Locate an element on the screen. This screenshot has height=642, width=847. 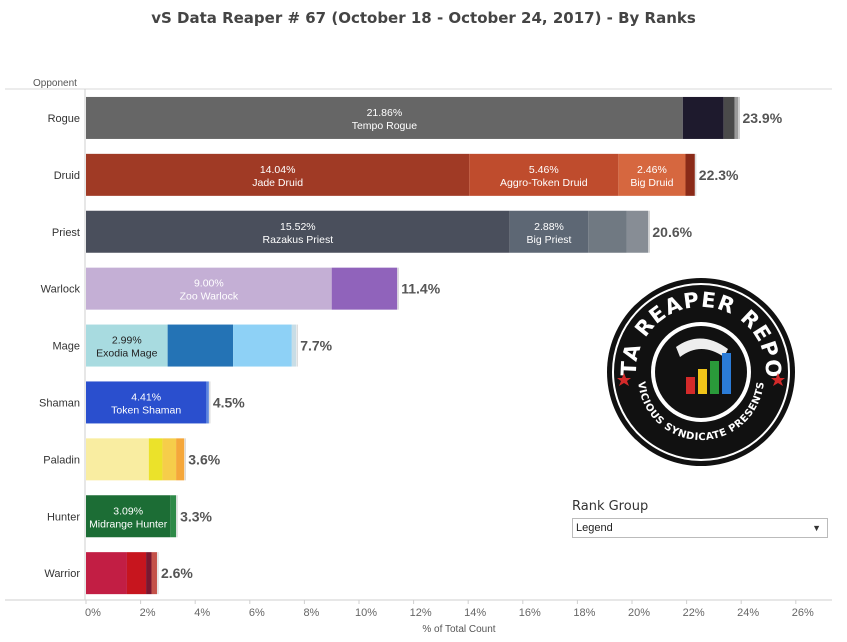
x-tick-label: 4% is located at coordinates (202, 613).